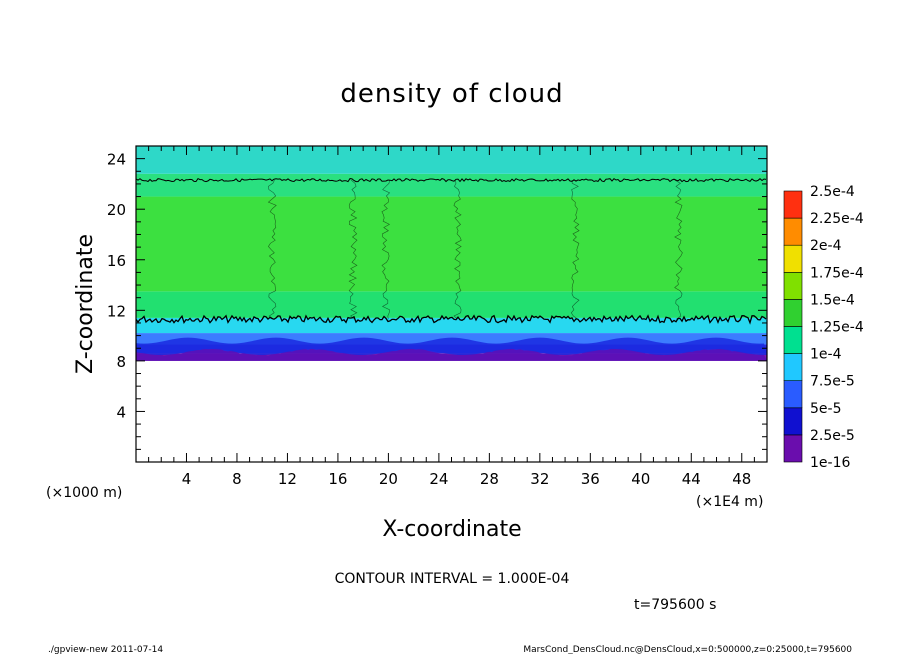 This screenshot has height=654, width=904. I want to click on x-tick-label: 28, so click(489, 479).